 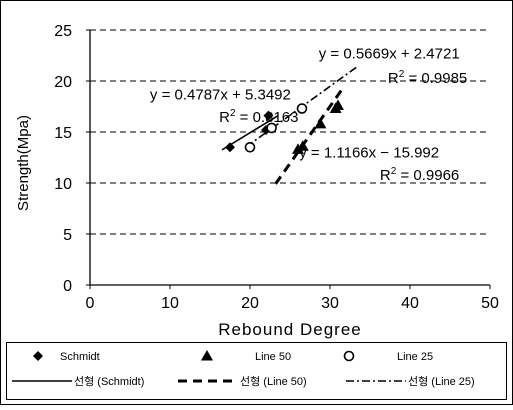 I want to click on legend-label-line25: Line 25, so click(x=415, y=357).